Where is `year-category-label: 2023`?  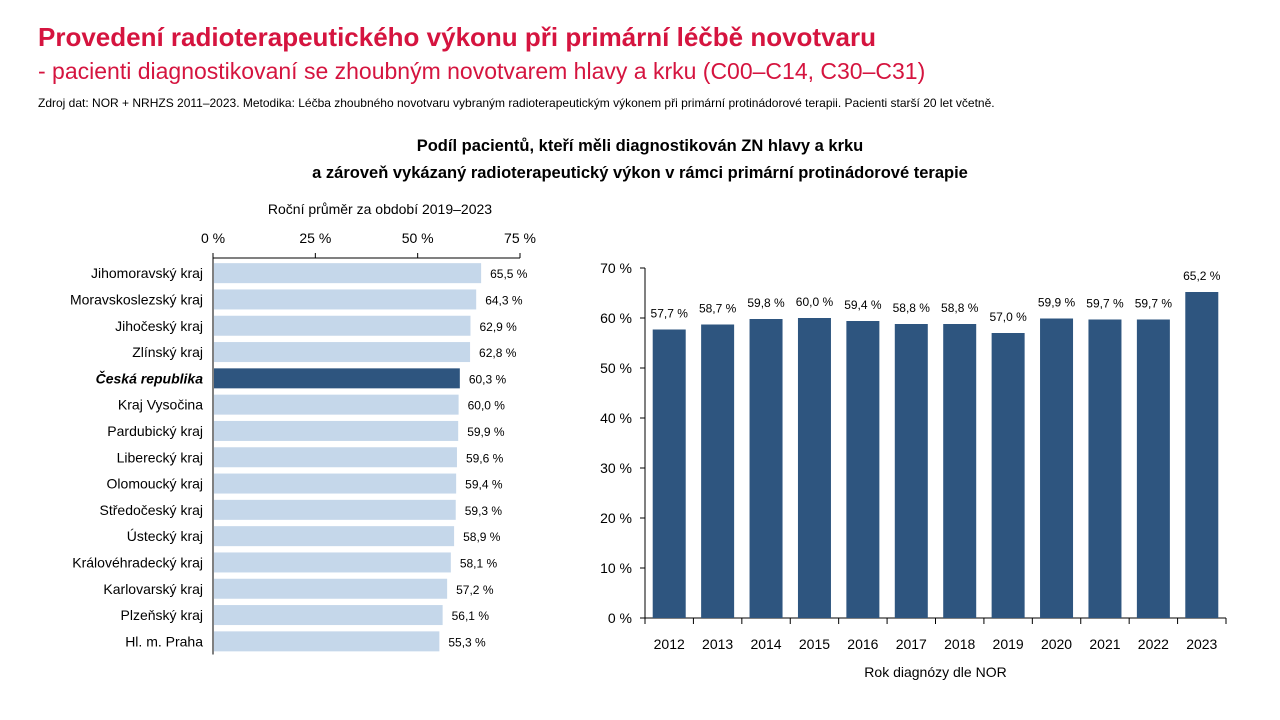
year-category-label: 2023 is located at coordinates (1201, 644).